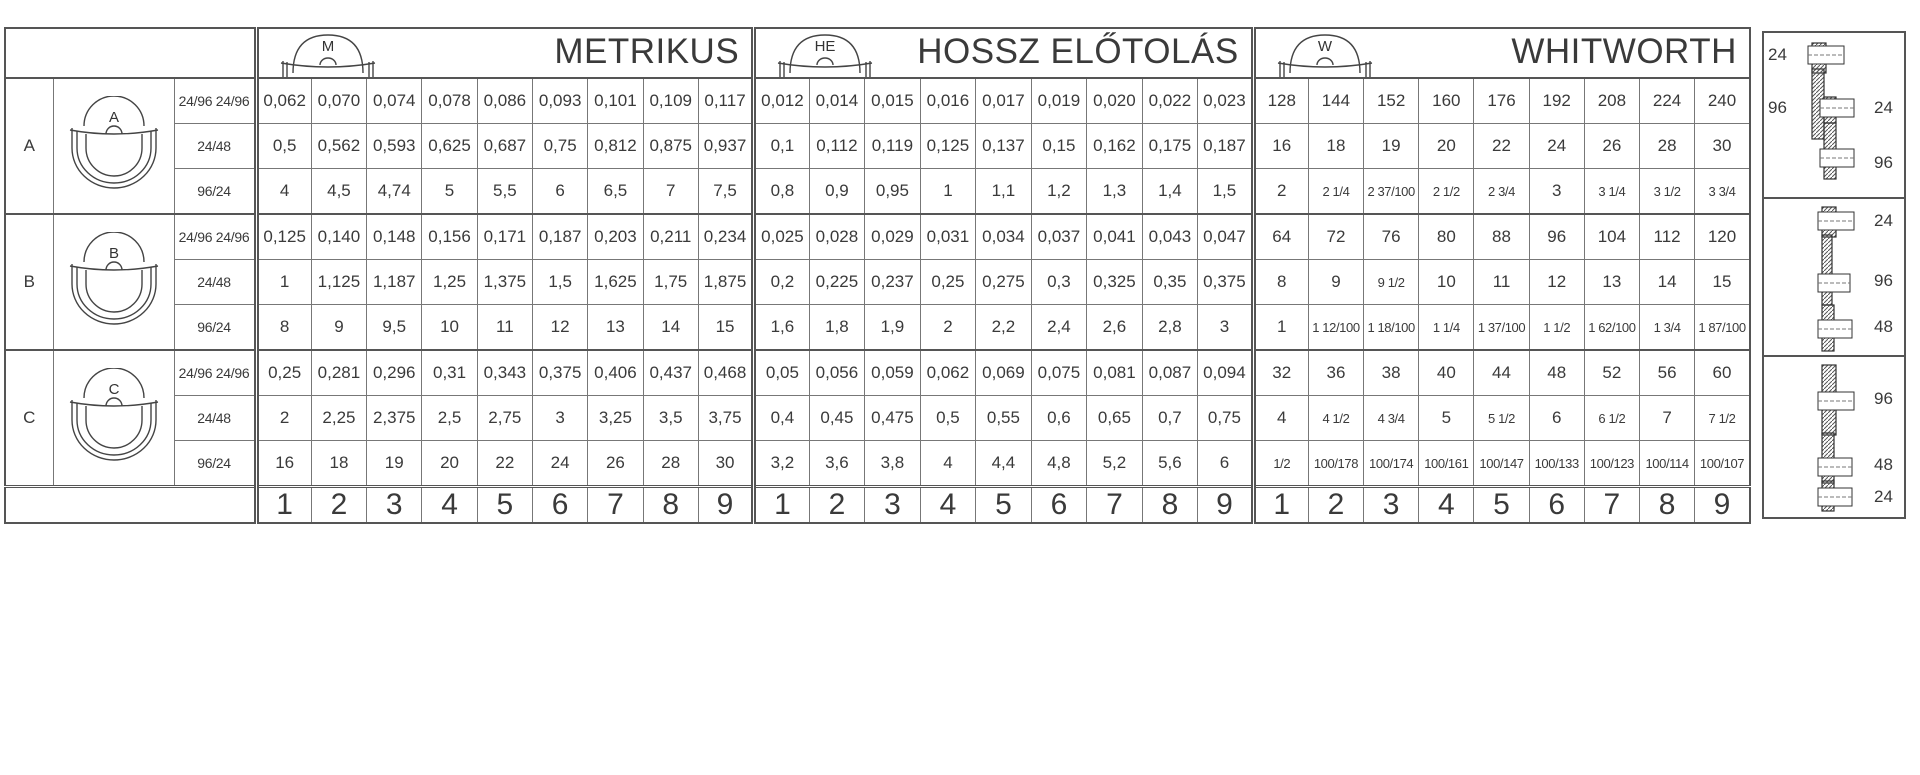 This screenshot has width=1920, height=775. What do you see at coordinates (339, 327) in the screenshot?
I see `value-cell: 9` at bounding box center [339, 327].